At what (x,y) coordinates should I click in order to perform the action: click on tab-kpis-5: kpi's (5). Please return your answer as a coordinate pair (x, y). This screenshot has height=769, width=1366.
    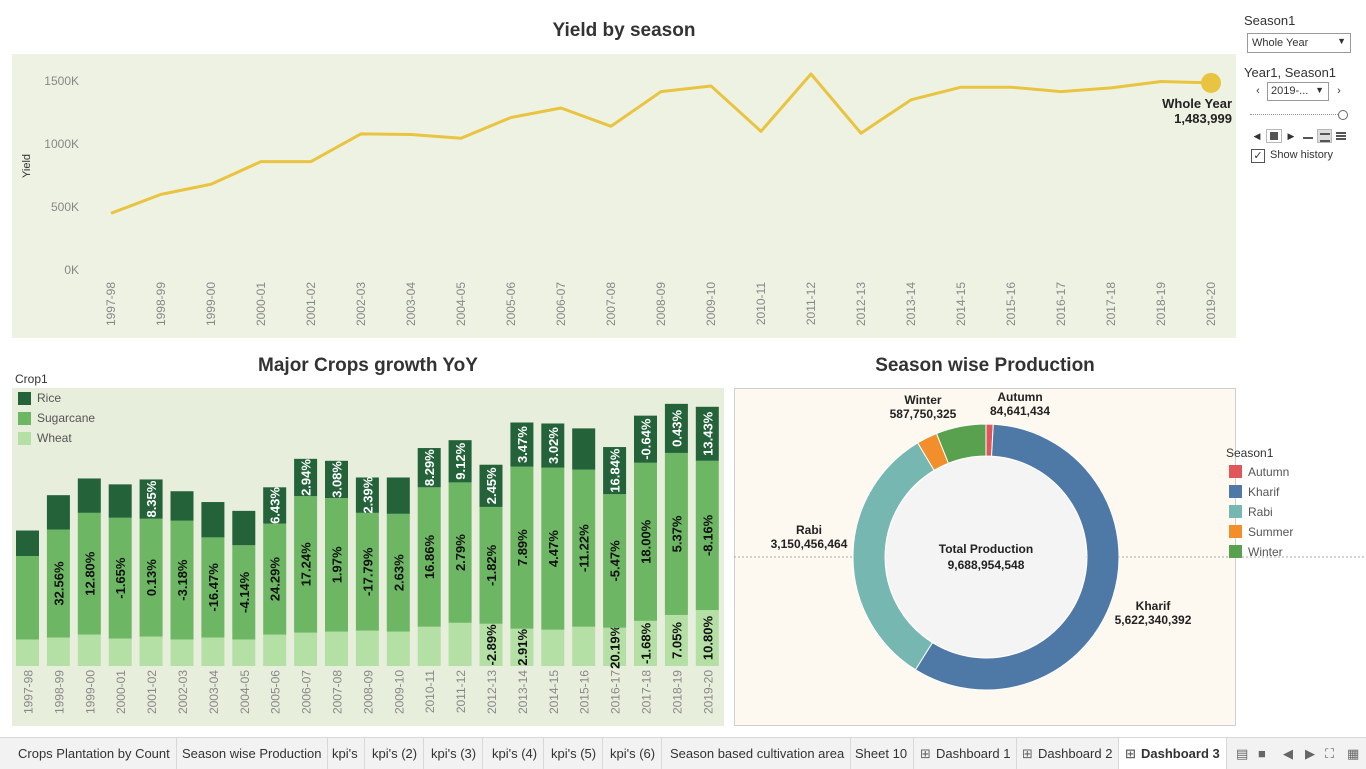
    Looking at the image, I should click on (574, 753).